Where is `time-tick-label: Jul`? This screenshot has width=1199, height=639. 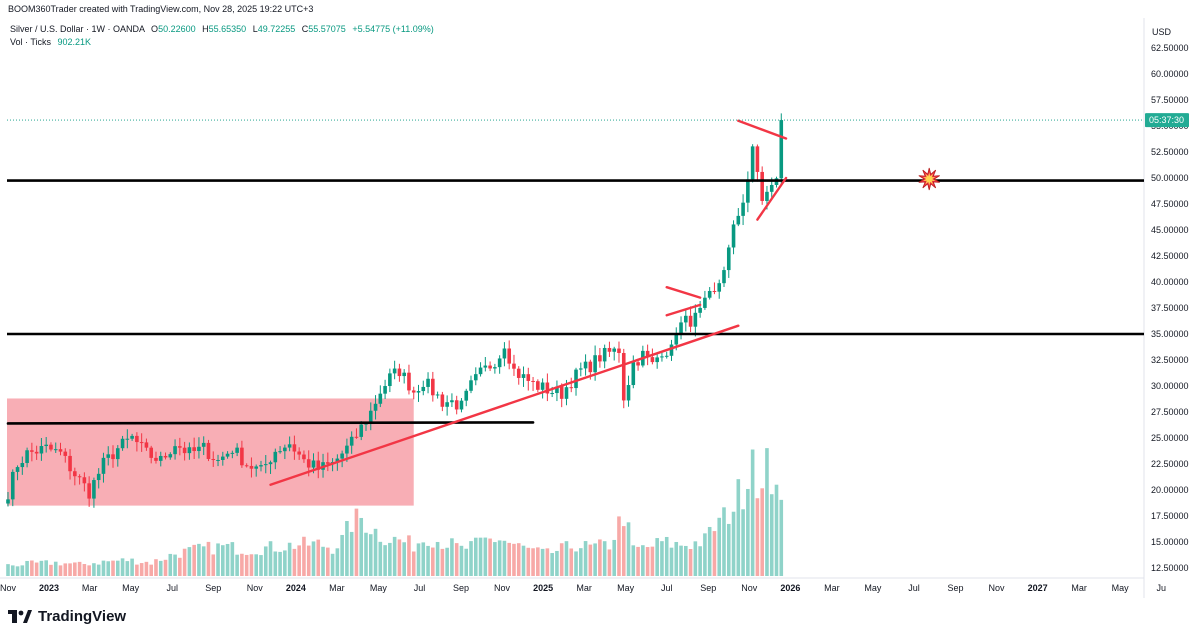 time-tick-label: Jul is located at coordinates (914, 588).